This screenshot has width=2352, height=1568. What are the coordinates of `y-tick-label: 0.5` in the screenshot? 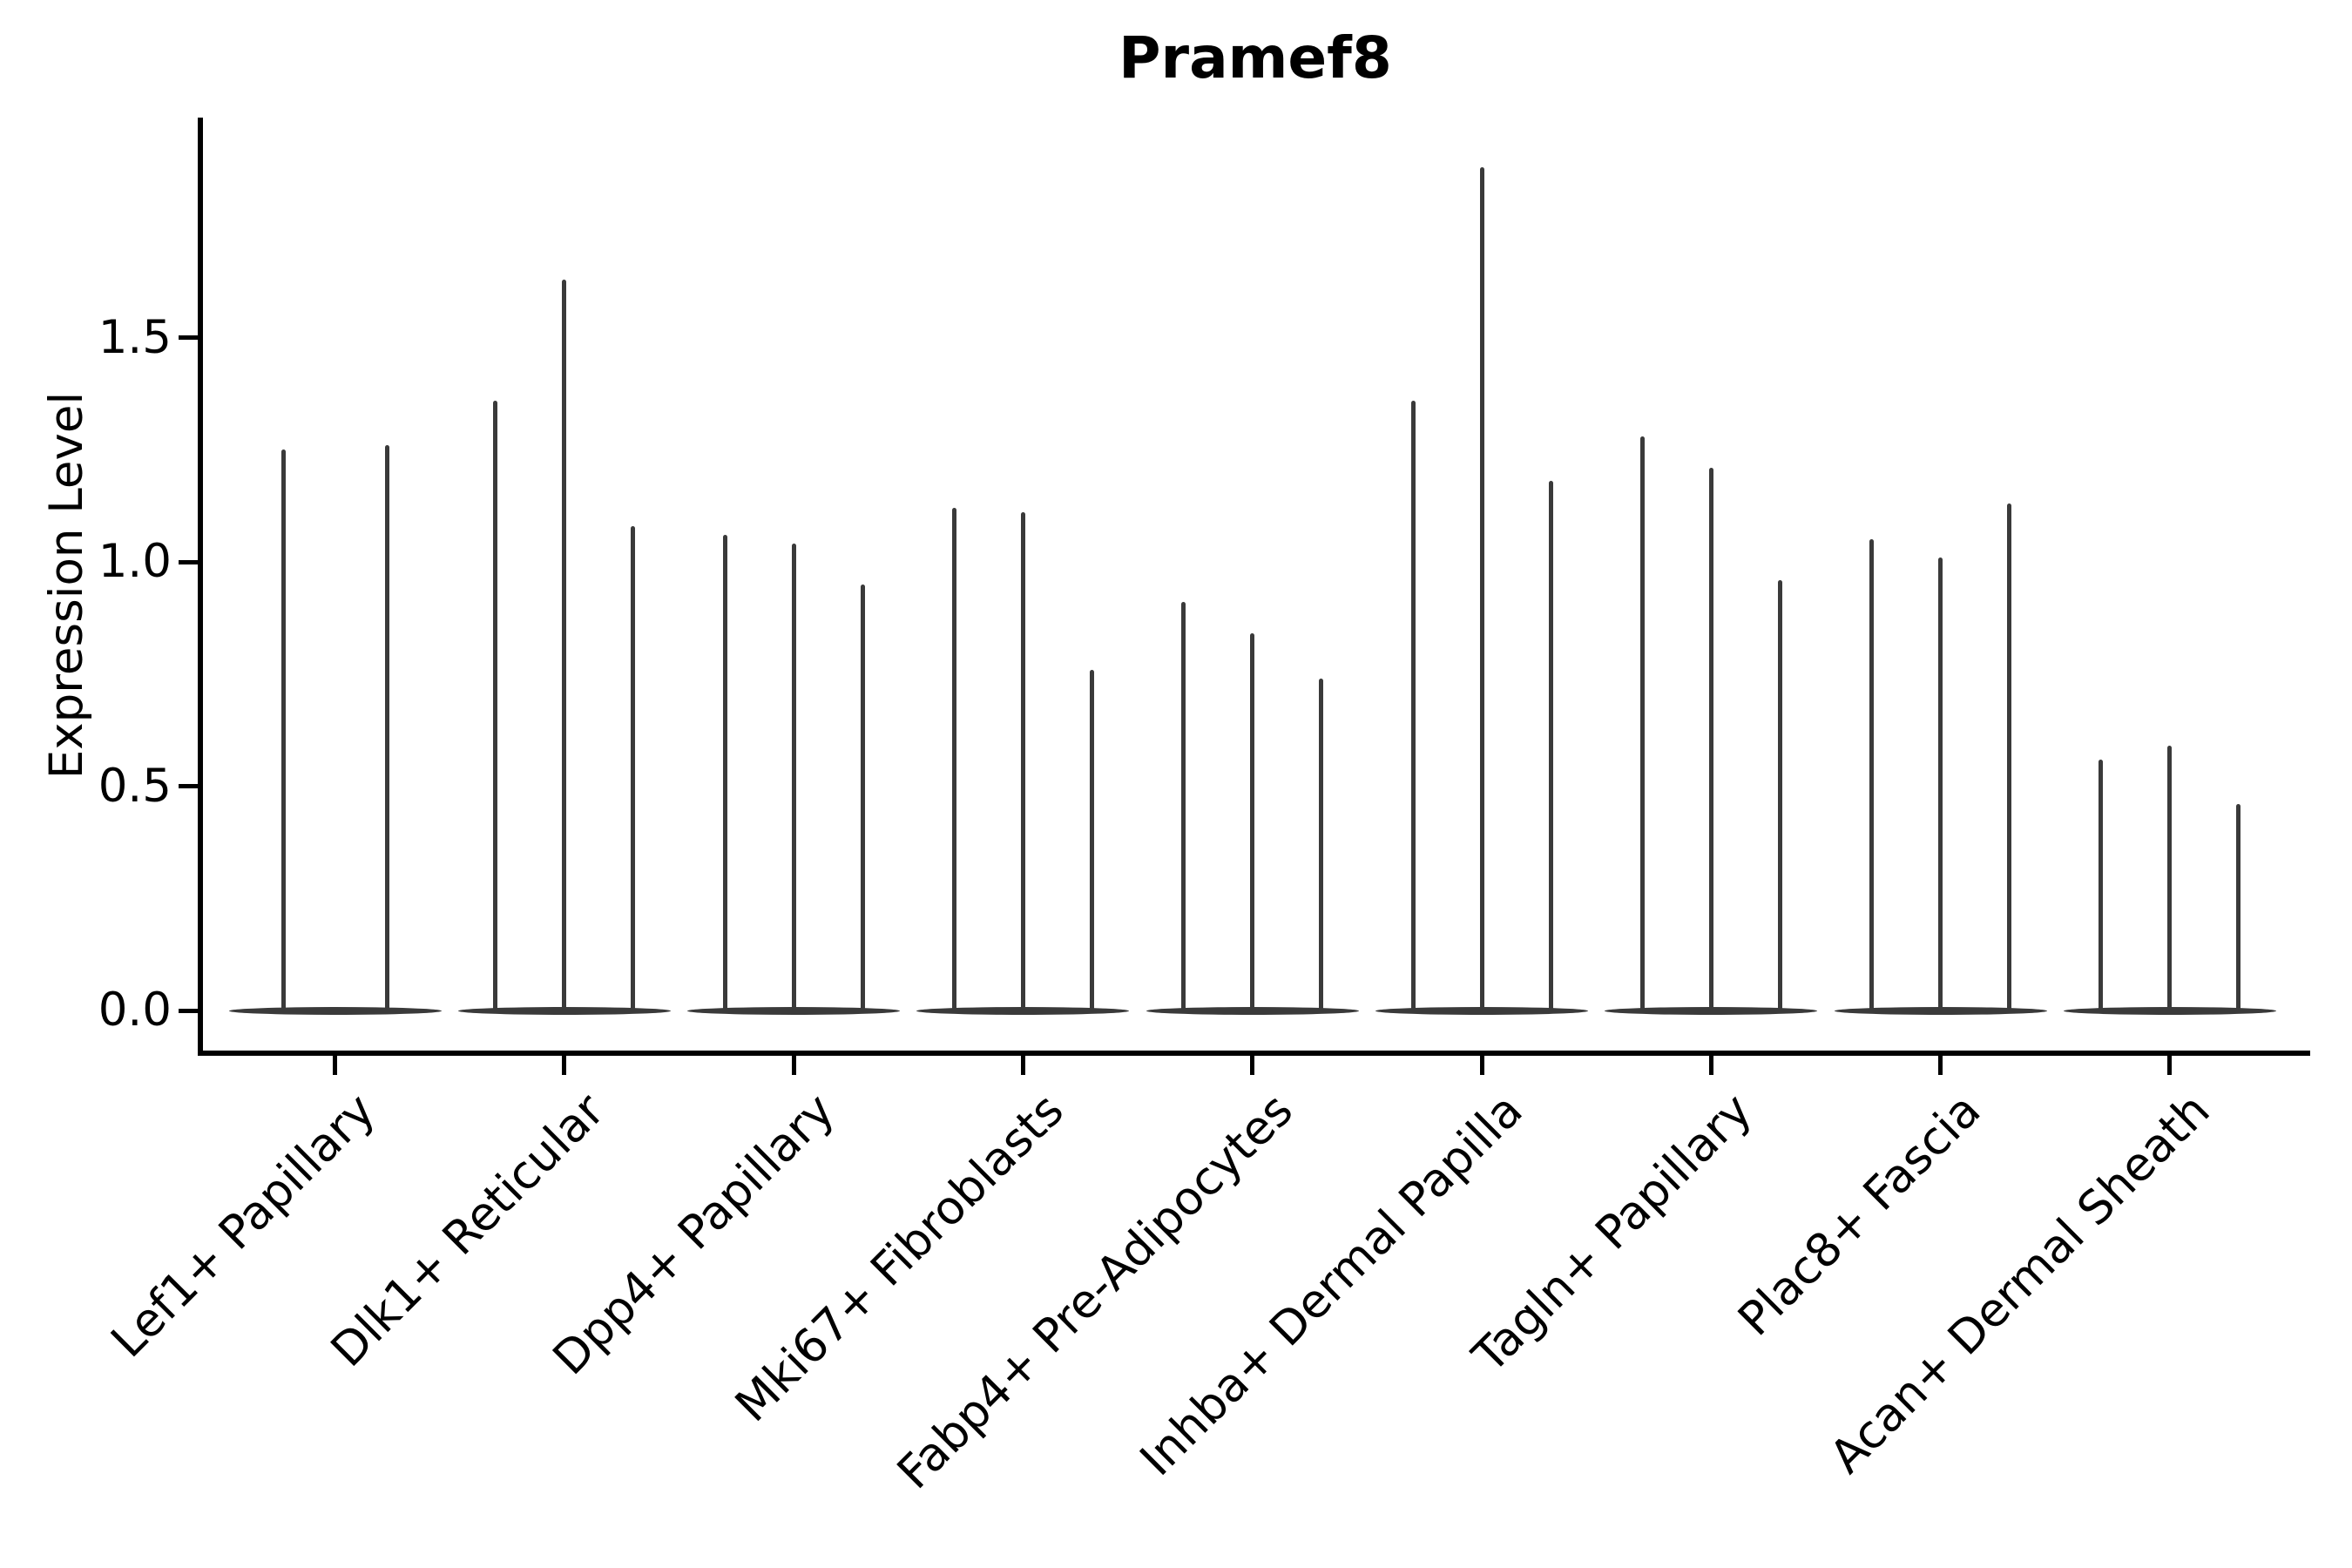 It's located at (135, 786).